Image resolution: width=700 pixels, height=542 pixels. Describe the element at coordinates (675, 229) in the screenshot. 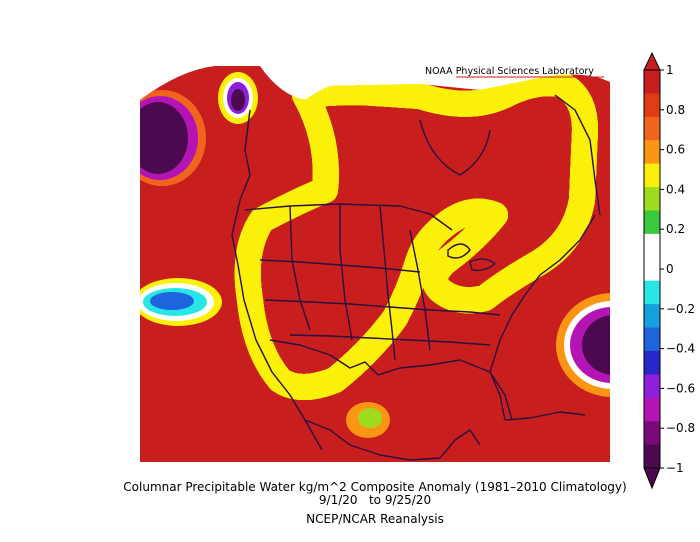

I see `colorbar-tick-label: 0.2` at that location.